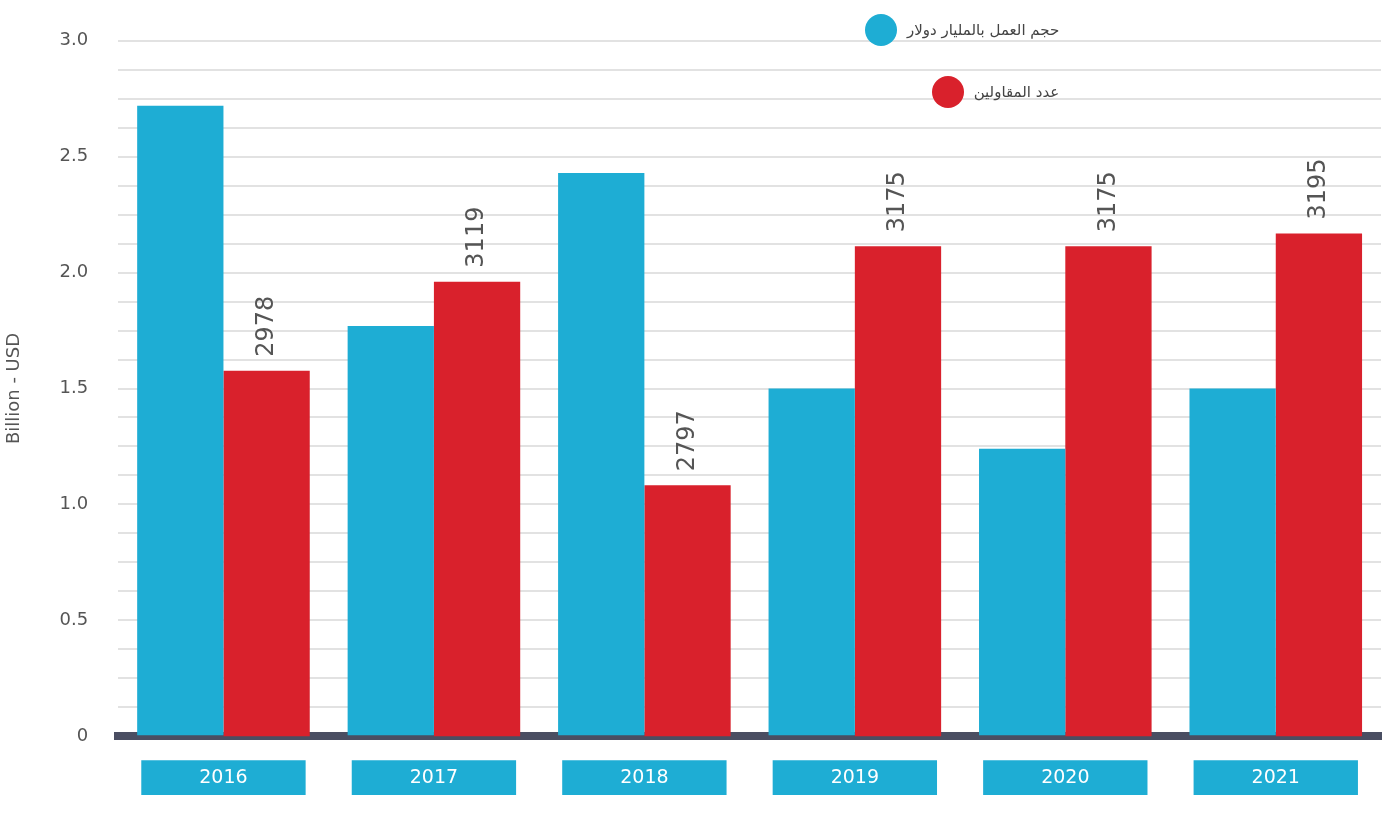 This screenshot has width=1389, height=819. I want to click on bar, so click(601, 454).